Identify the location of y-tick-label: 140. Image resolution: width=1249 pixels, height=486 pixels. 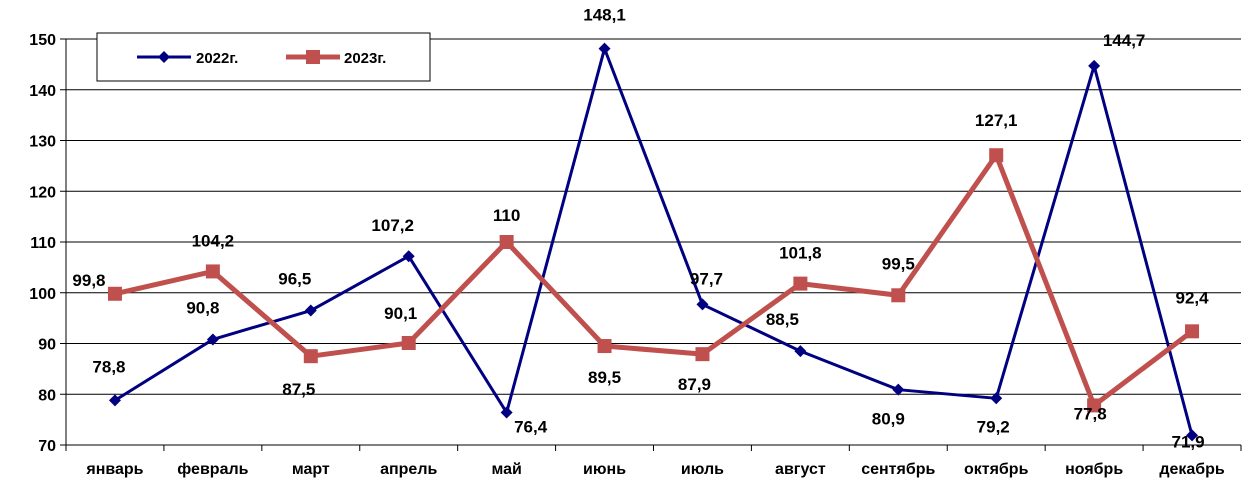
(42, 91).